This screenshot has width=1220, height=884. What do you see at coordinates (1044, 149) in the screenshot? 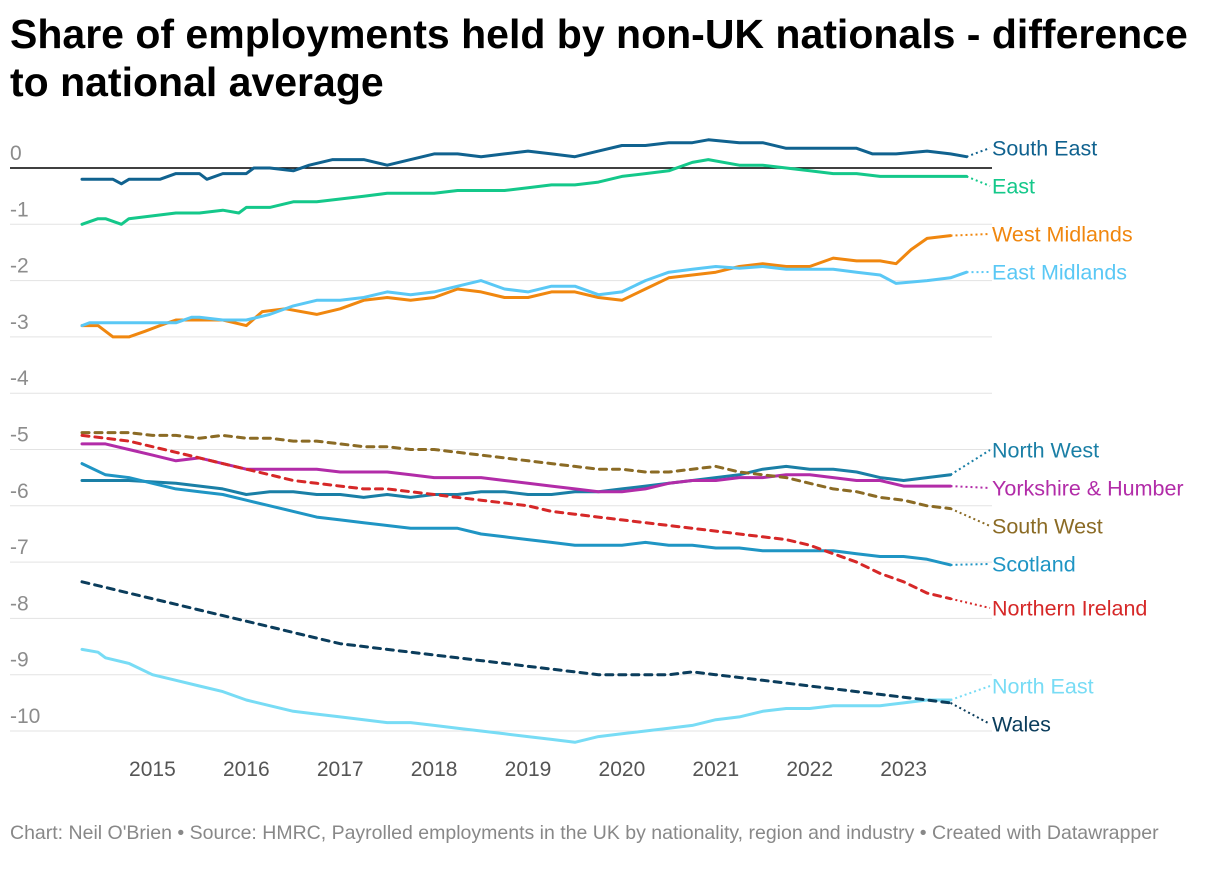
I see `series-label-south-east: South East` at bounding box center [1044, 149].